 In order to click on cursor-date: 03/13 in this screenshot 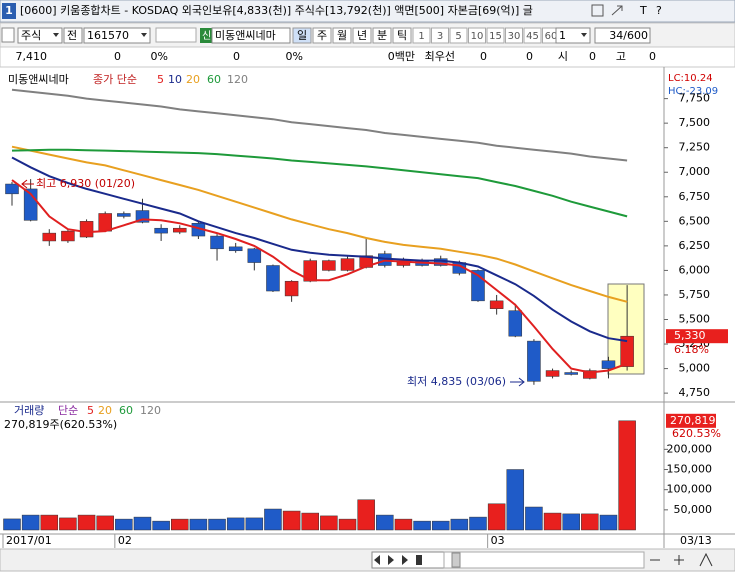, I will do `click(696, 540)`.